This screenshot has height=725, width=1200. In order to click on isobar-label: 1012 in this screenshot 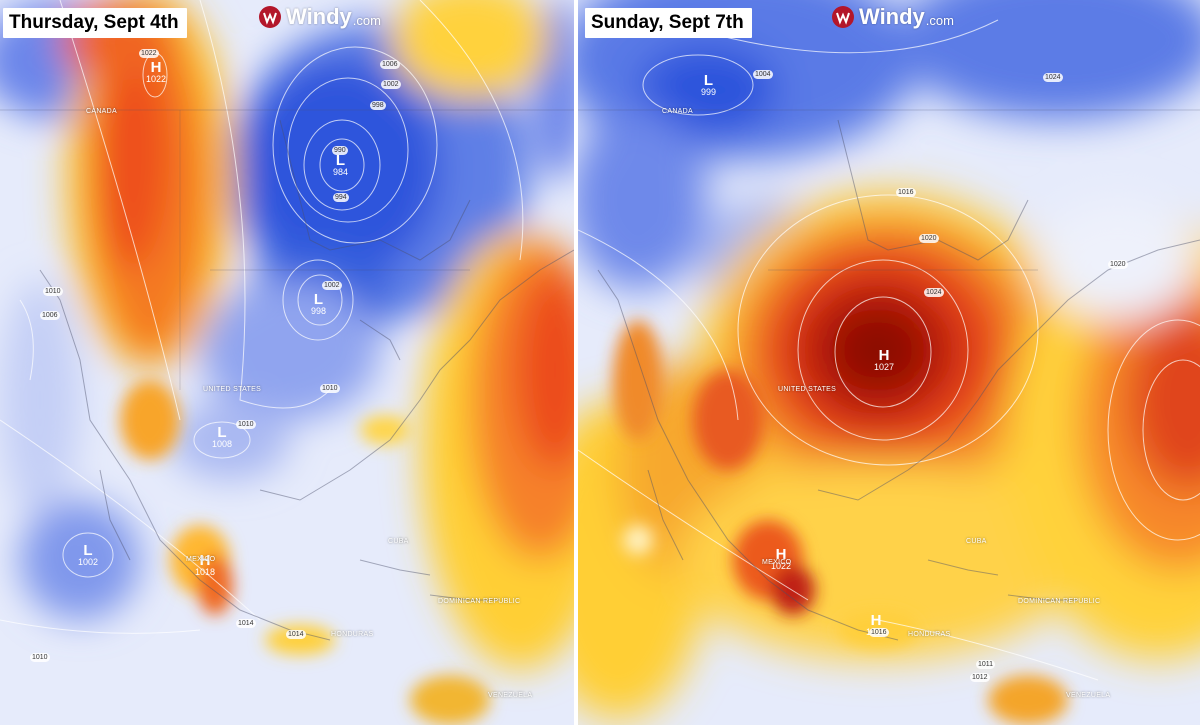, I will do `click(980, 677)`.